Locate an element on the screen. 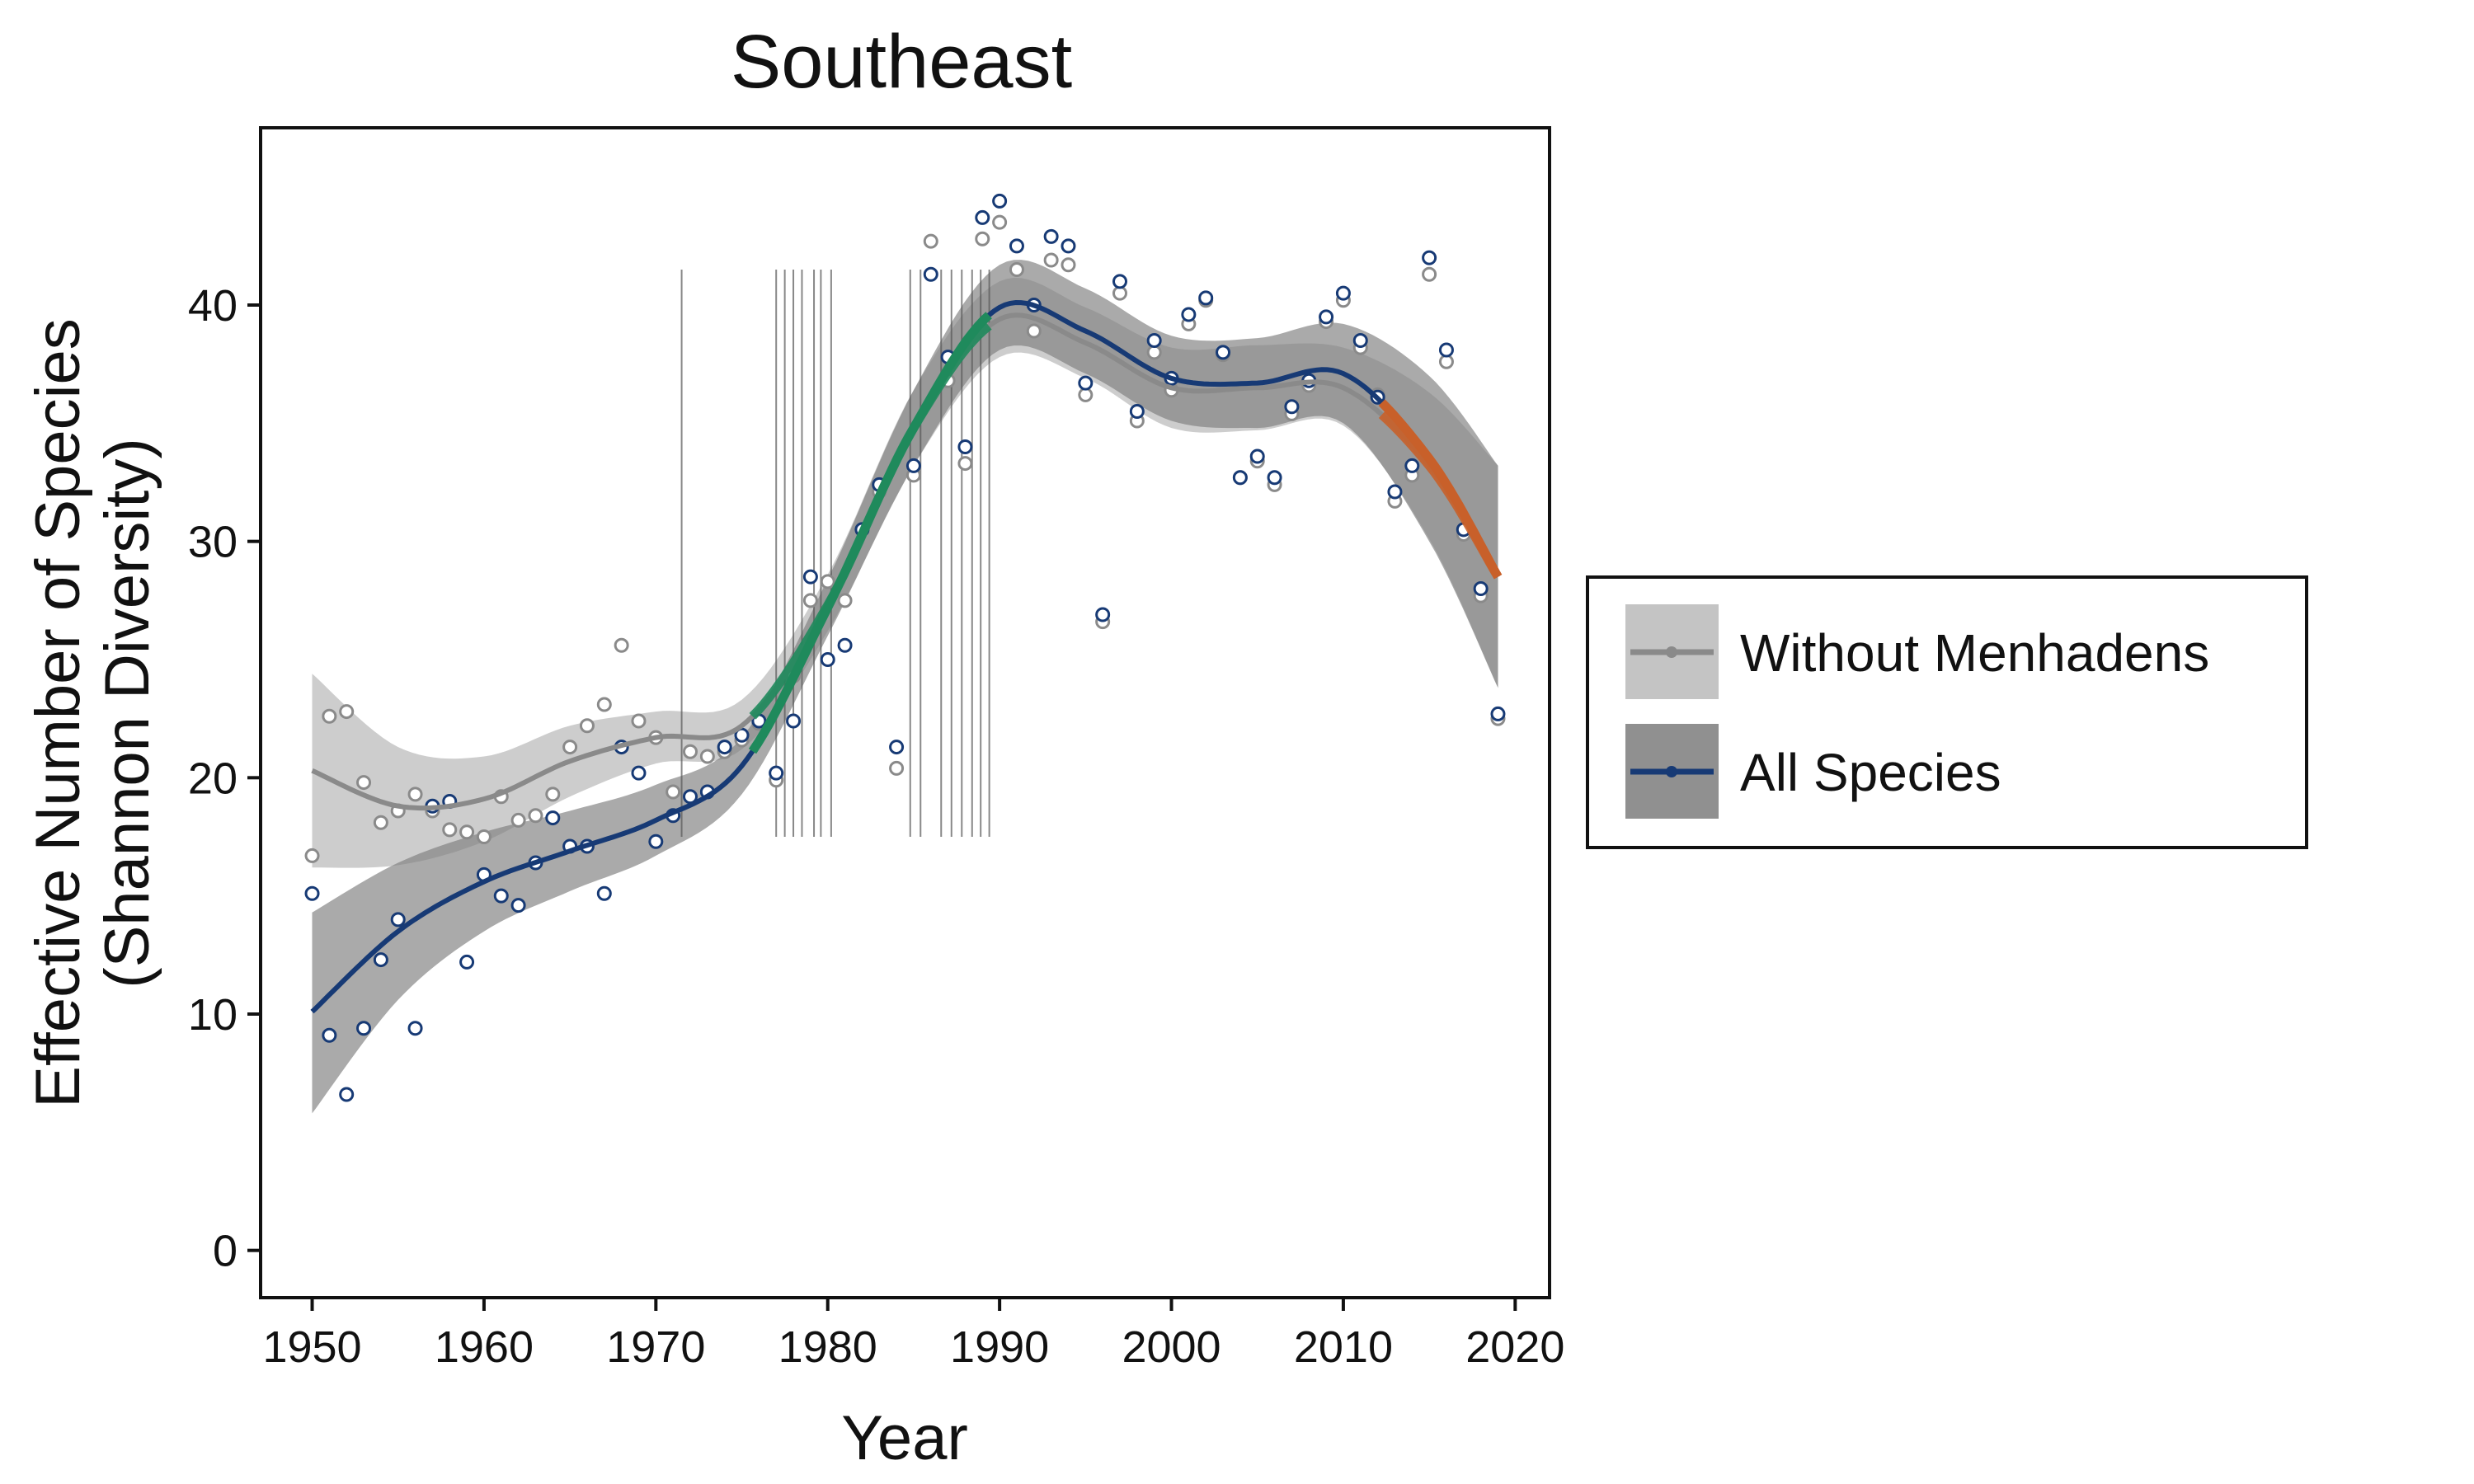  y-tick-label: 40 is located at coordinates (213, 306).